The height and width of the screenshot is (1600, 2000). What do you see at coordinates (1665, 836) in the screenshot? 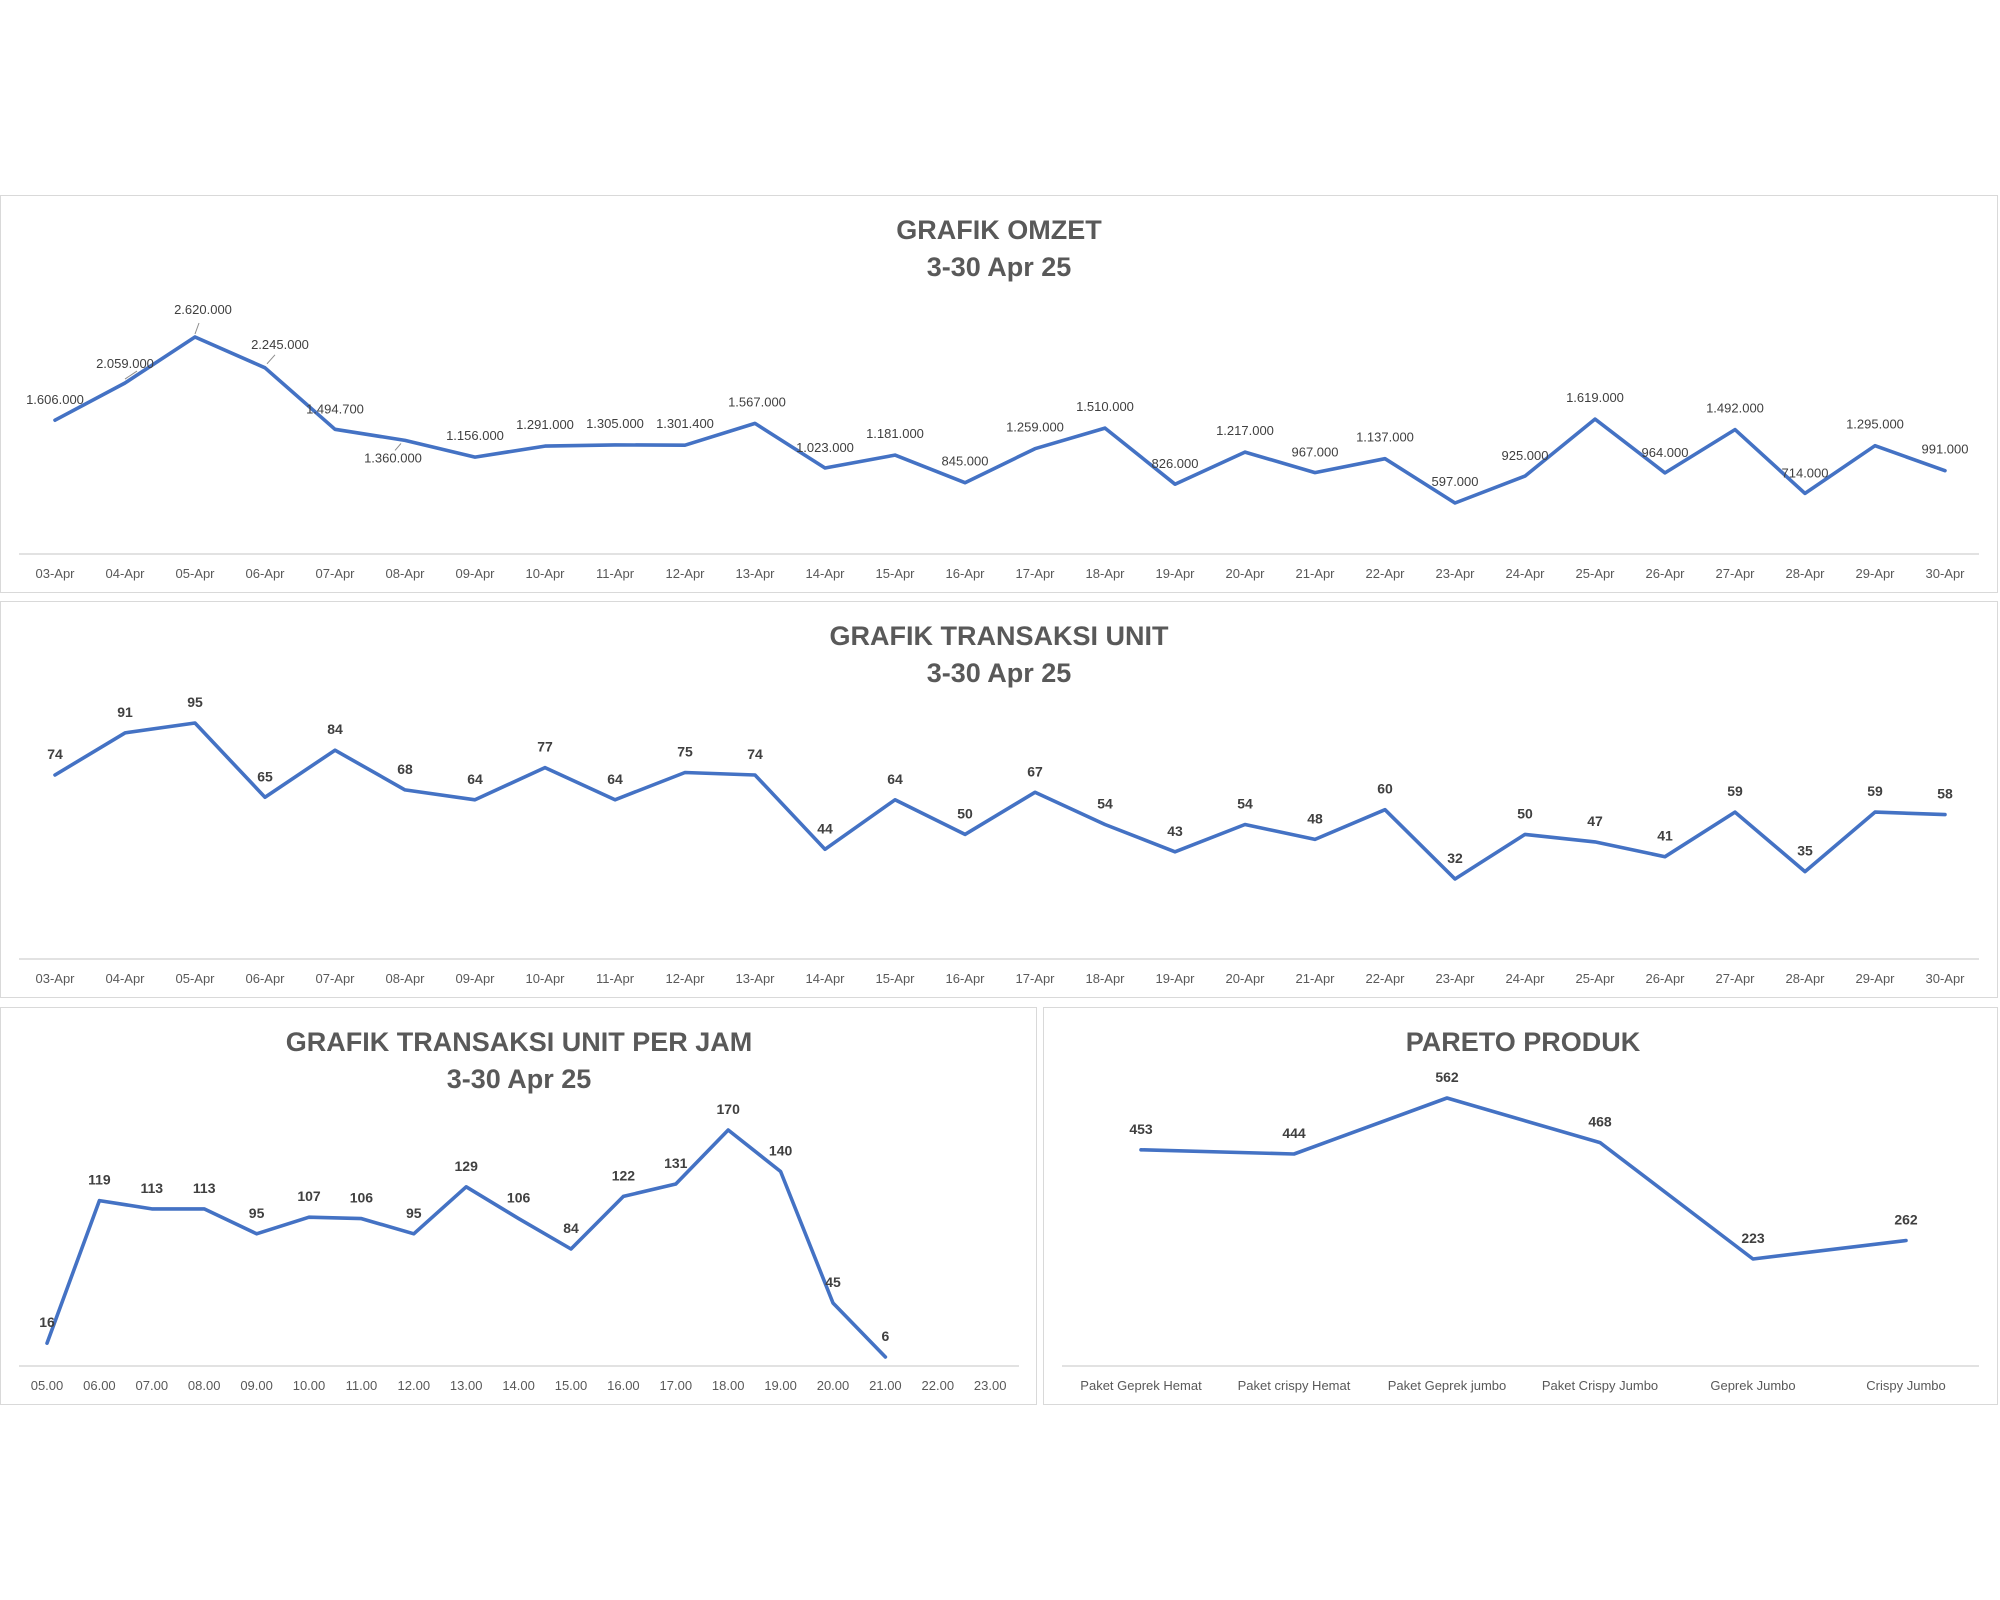
I see `data-label: 41` at bounding box center [1665, 836].